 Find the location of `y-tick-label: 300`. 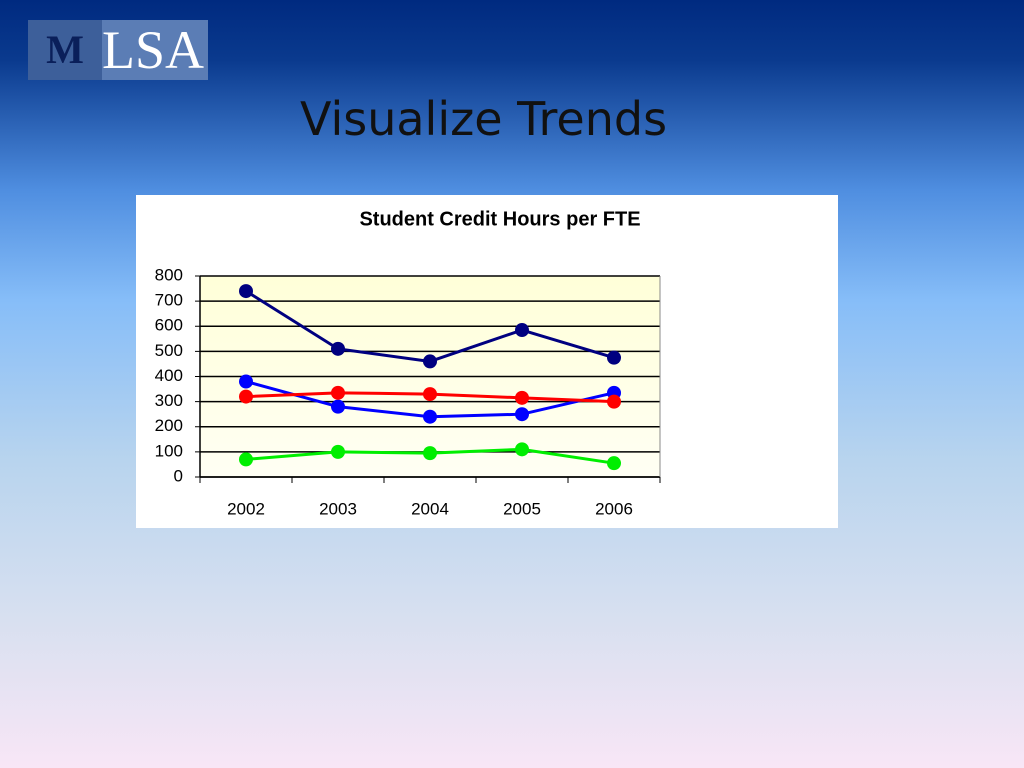

y-tick-label: 300 is located at coordinates (169, 400).